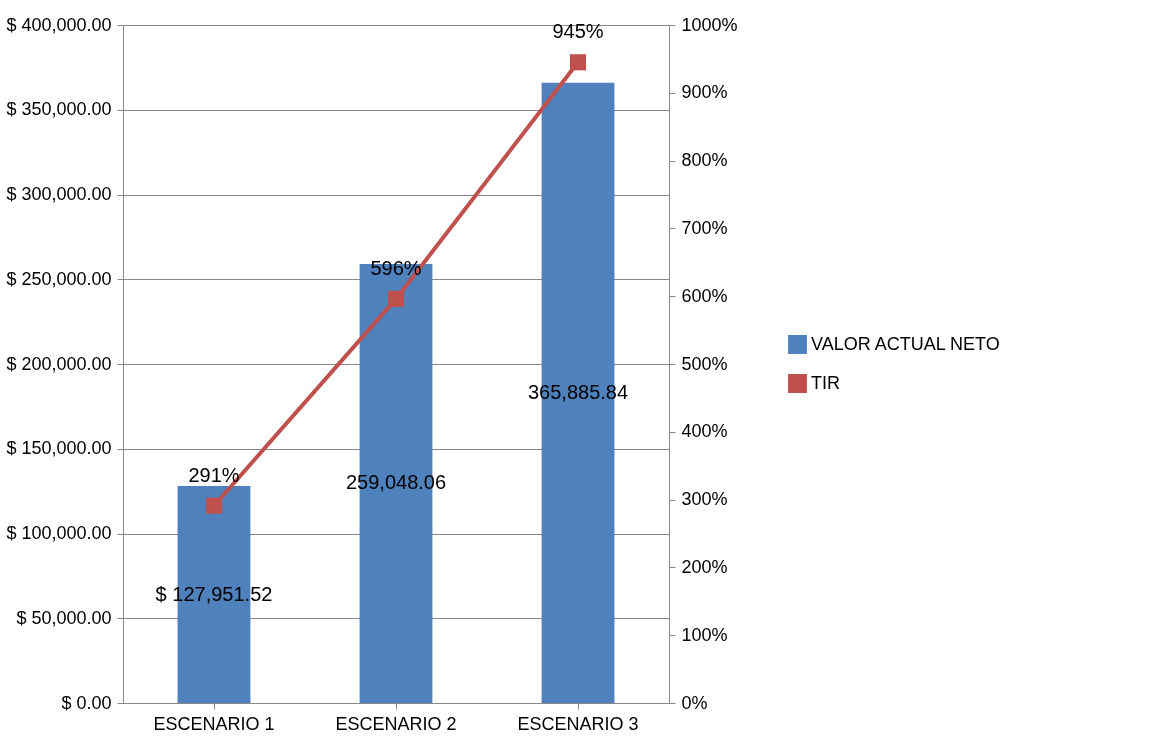 The height and width of the screenshot is (748, 1151). I want to click on legend-label: TIR, so click(825, 382).